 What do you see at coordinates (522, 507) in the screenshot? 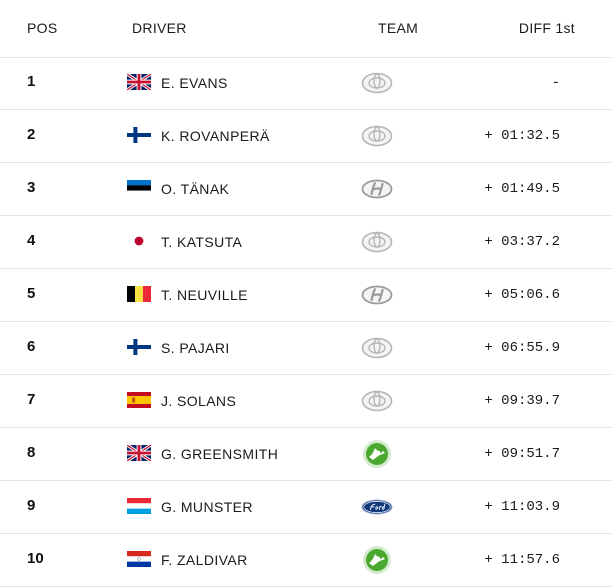
I see `diff-to-first: + 11:03.9` at bounding box center [522, 507].